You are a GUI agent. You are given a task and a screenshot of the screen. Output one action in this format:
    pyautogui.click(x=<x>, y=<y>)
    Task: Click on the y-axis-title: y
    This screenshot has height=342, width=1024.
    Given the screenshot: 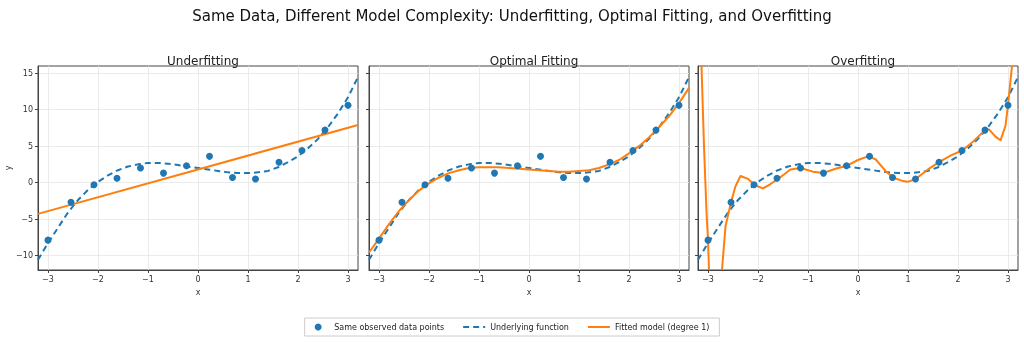 What is the action you would take?
    pyautogui.click(x=8, y=168)
    